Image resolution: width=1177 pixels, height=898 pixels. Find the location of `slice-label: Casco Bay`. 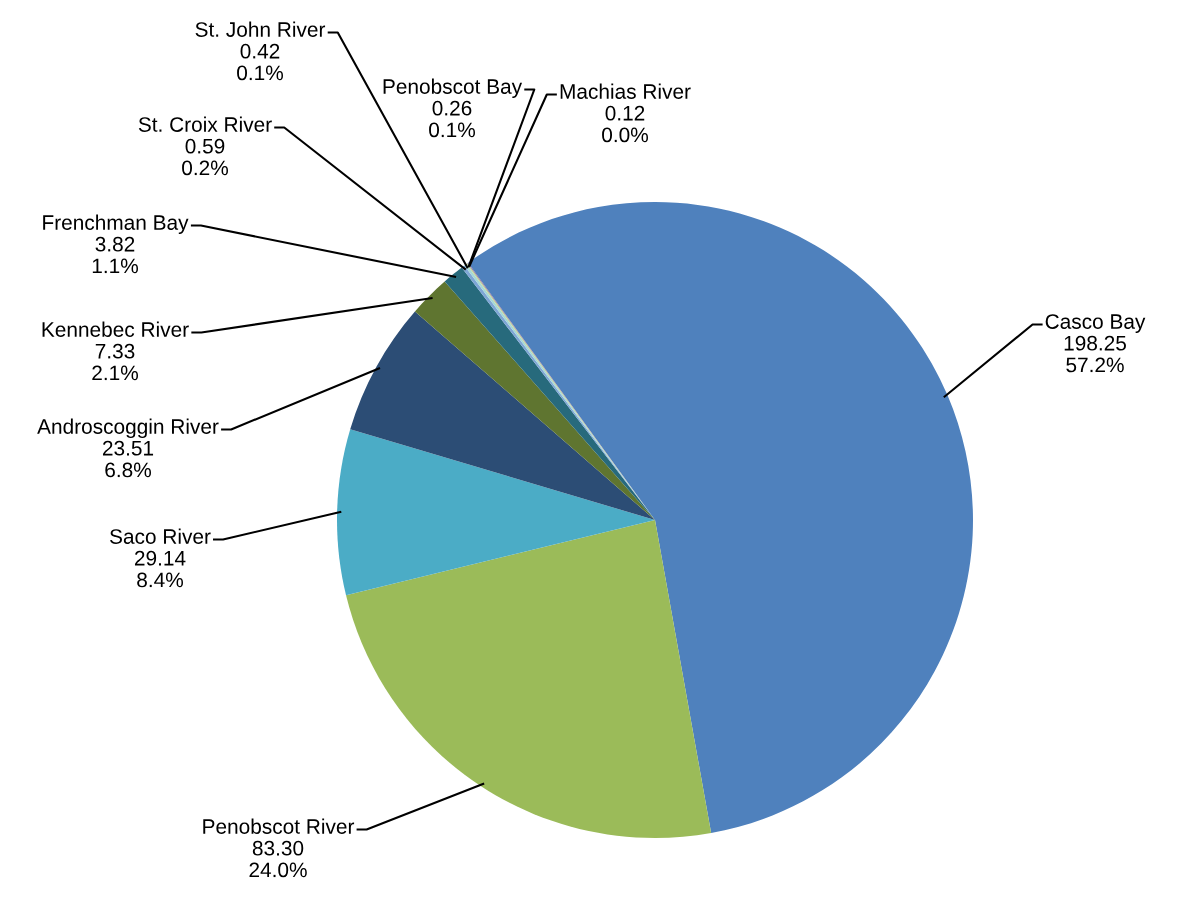

slice-label: Casco Bay is located at coordinates (1095, 324).